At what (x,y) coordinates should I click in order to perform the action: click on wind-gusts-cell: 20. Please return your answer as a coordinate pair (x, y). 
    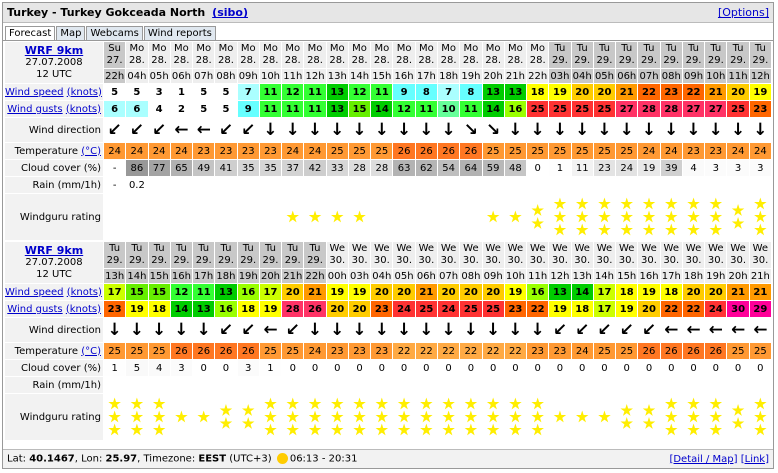
    Looking at the image, I should click on (337, 309).